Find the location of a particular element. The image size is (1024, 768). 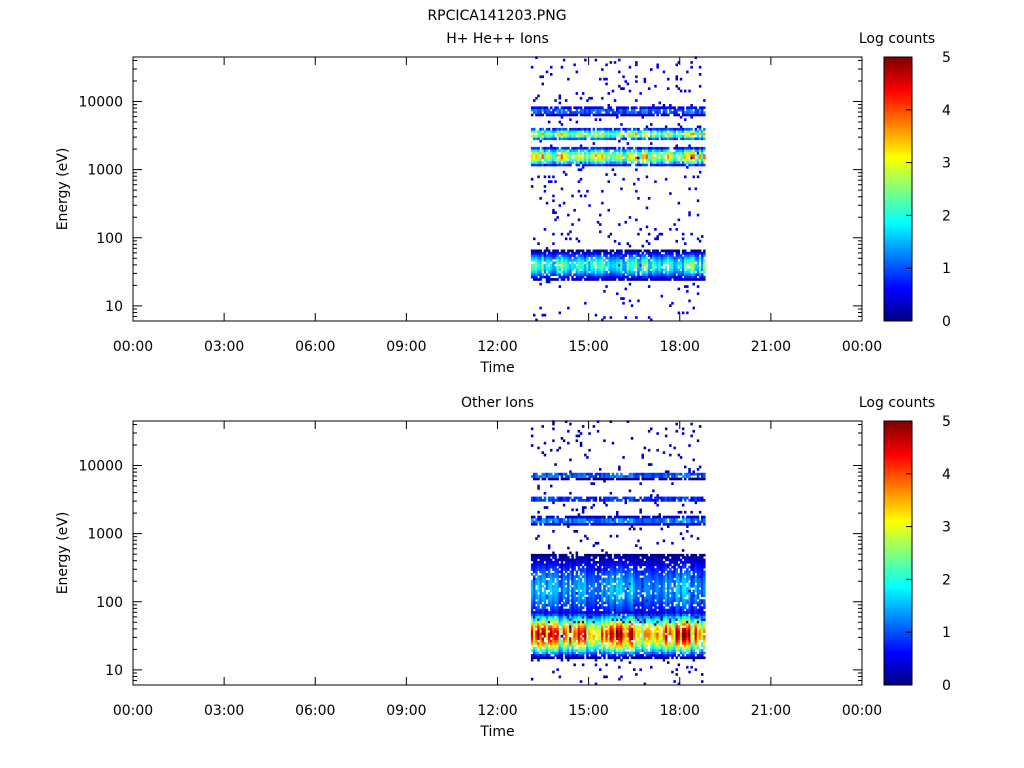

panel-title: Other Ions is located at coordinates (497, 403).